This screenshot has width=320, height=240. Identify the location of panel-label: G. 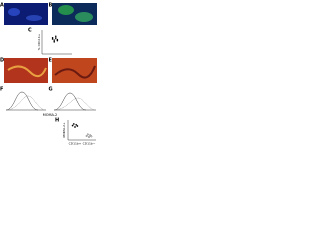
(51, 90).